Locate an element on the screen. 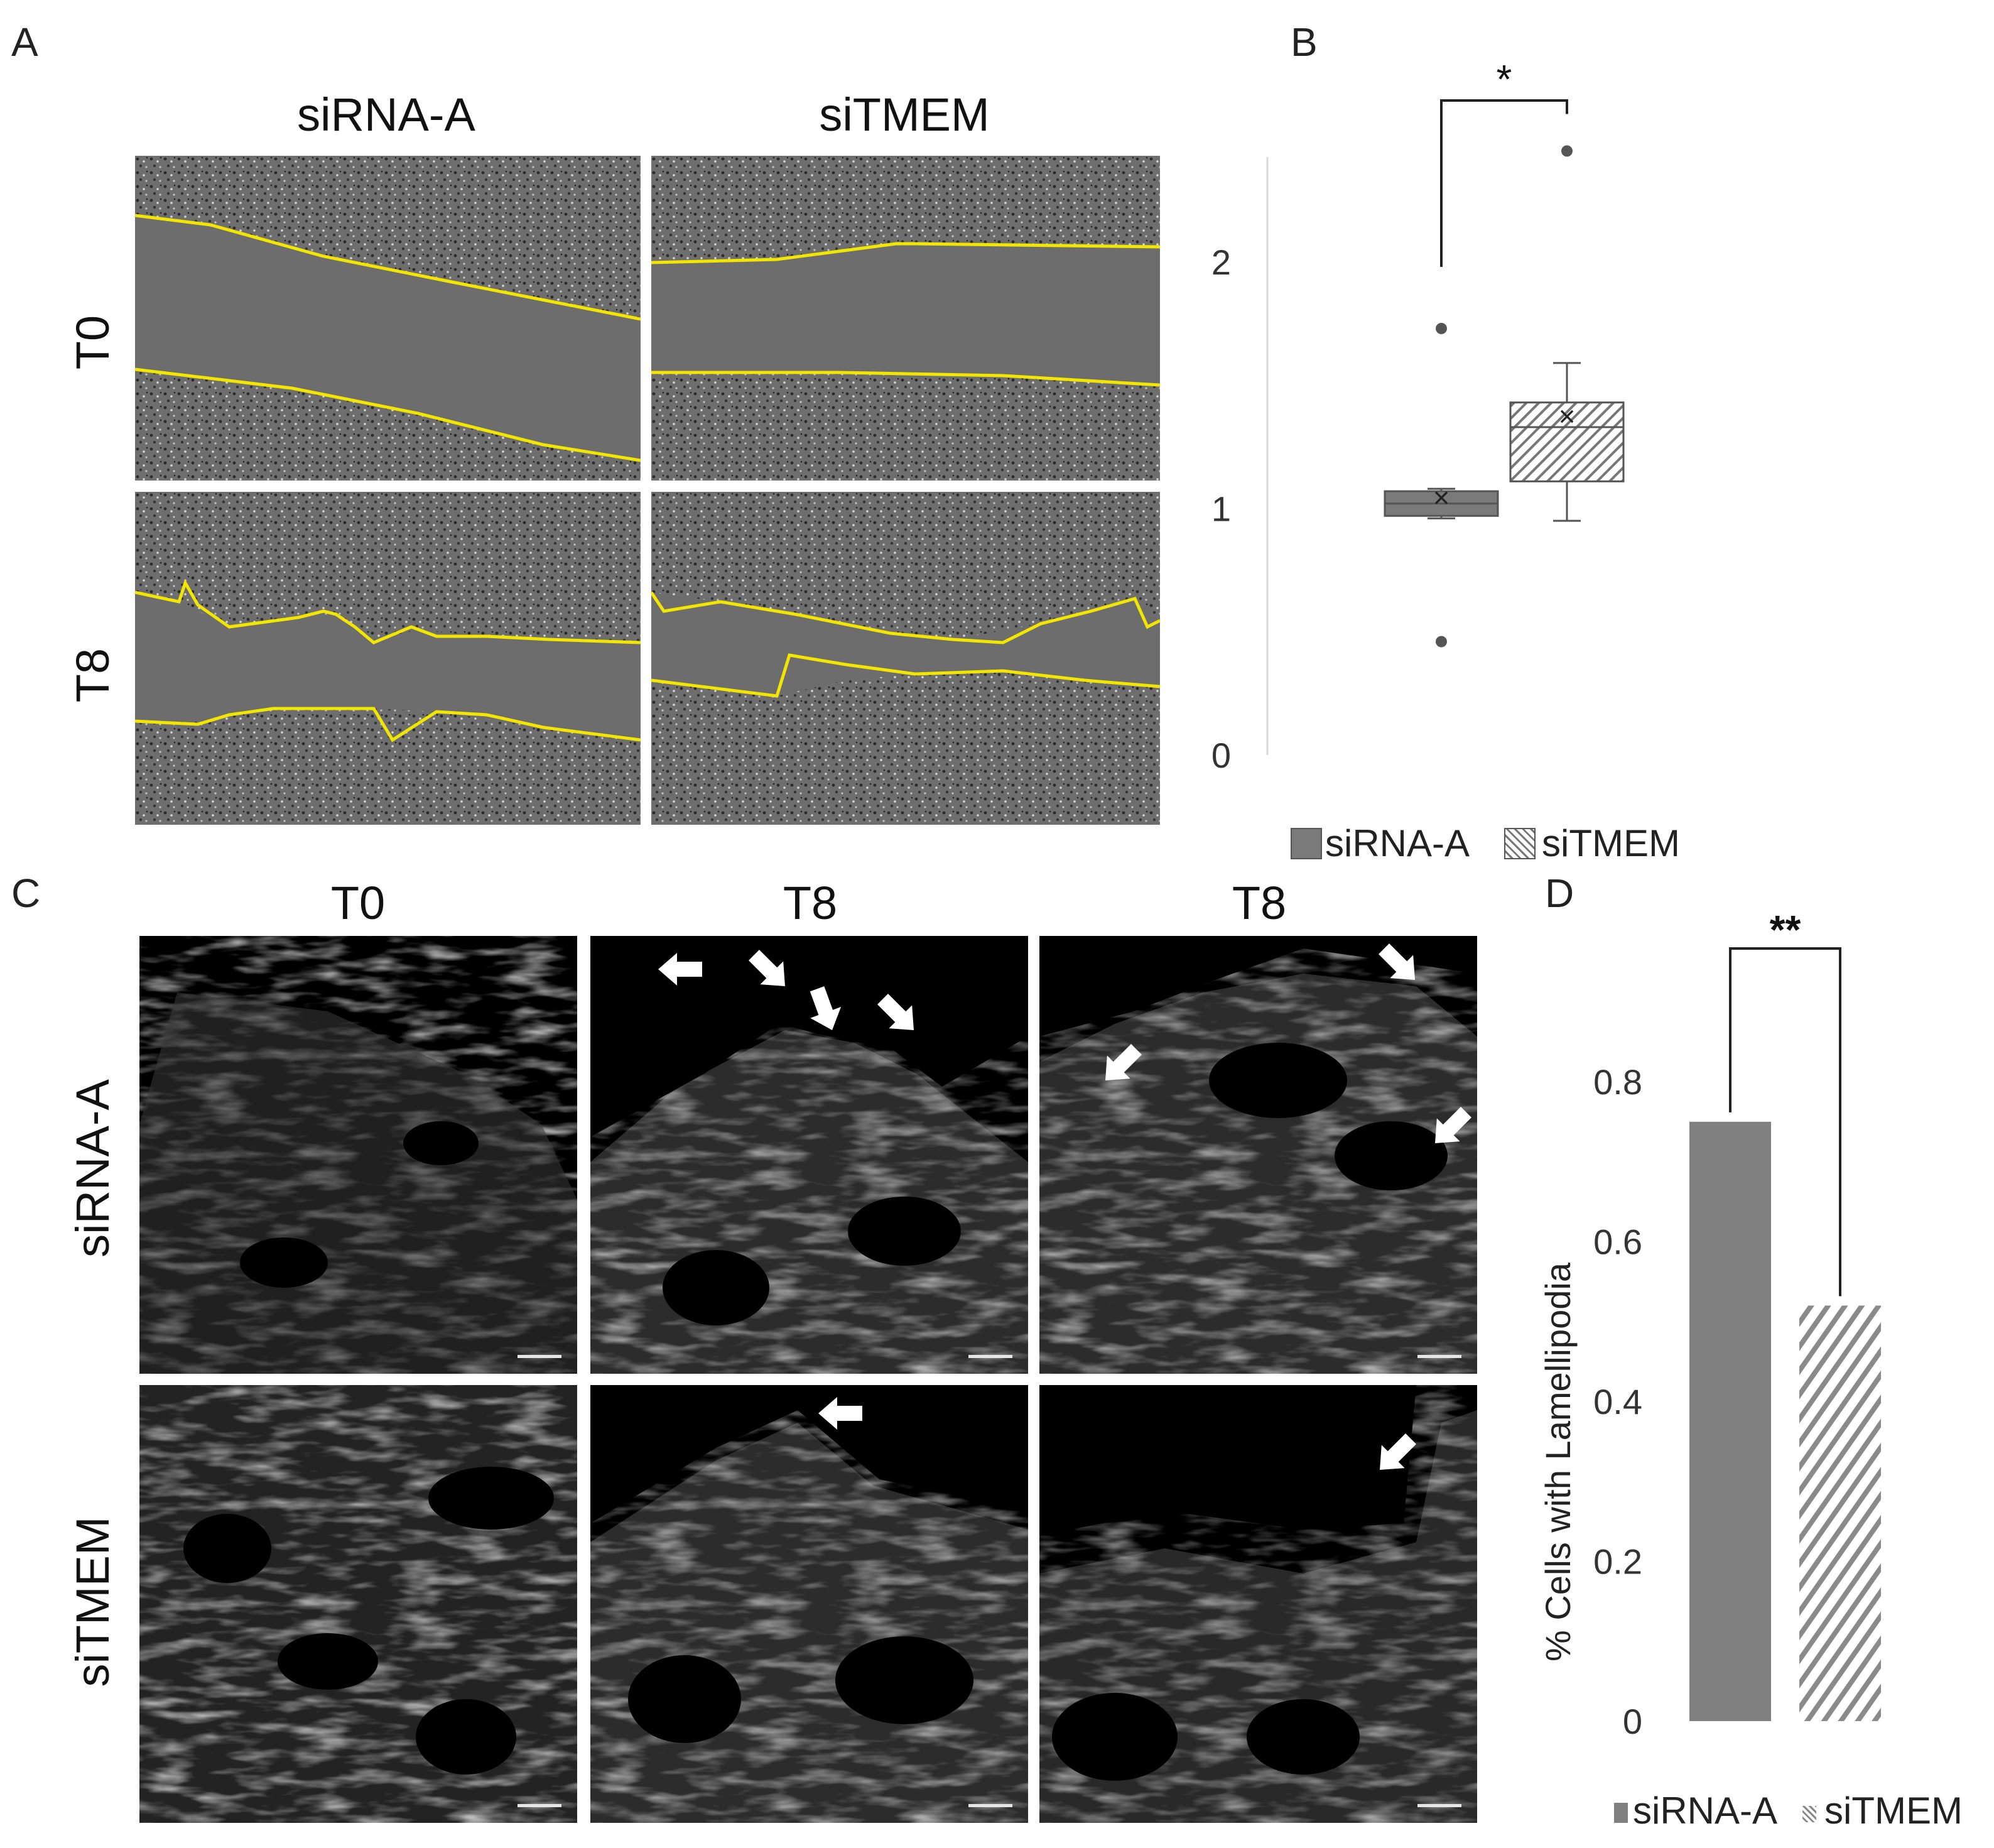  panel-d-letter: D is located at coordinates (1560, 893).